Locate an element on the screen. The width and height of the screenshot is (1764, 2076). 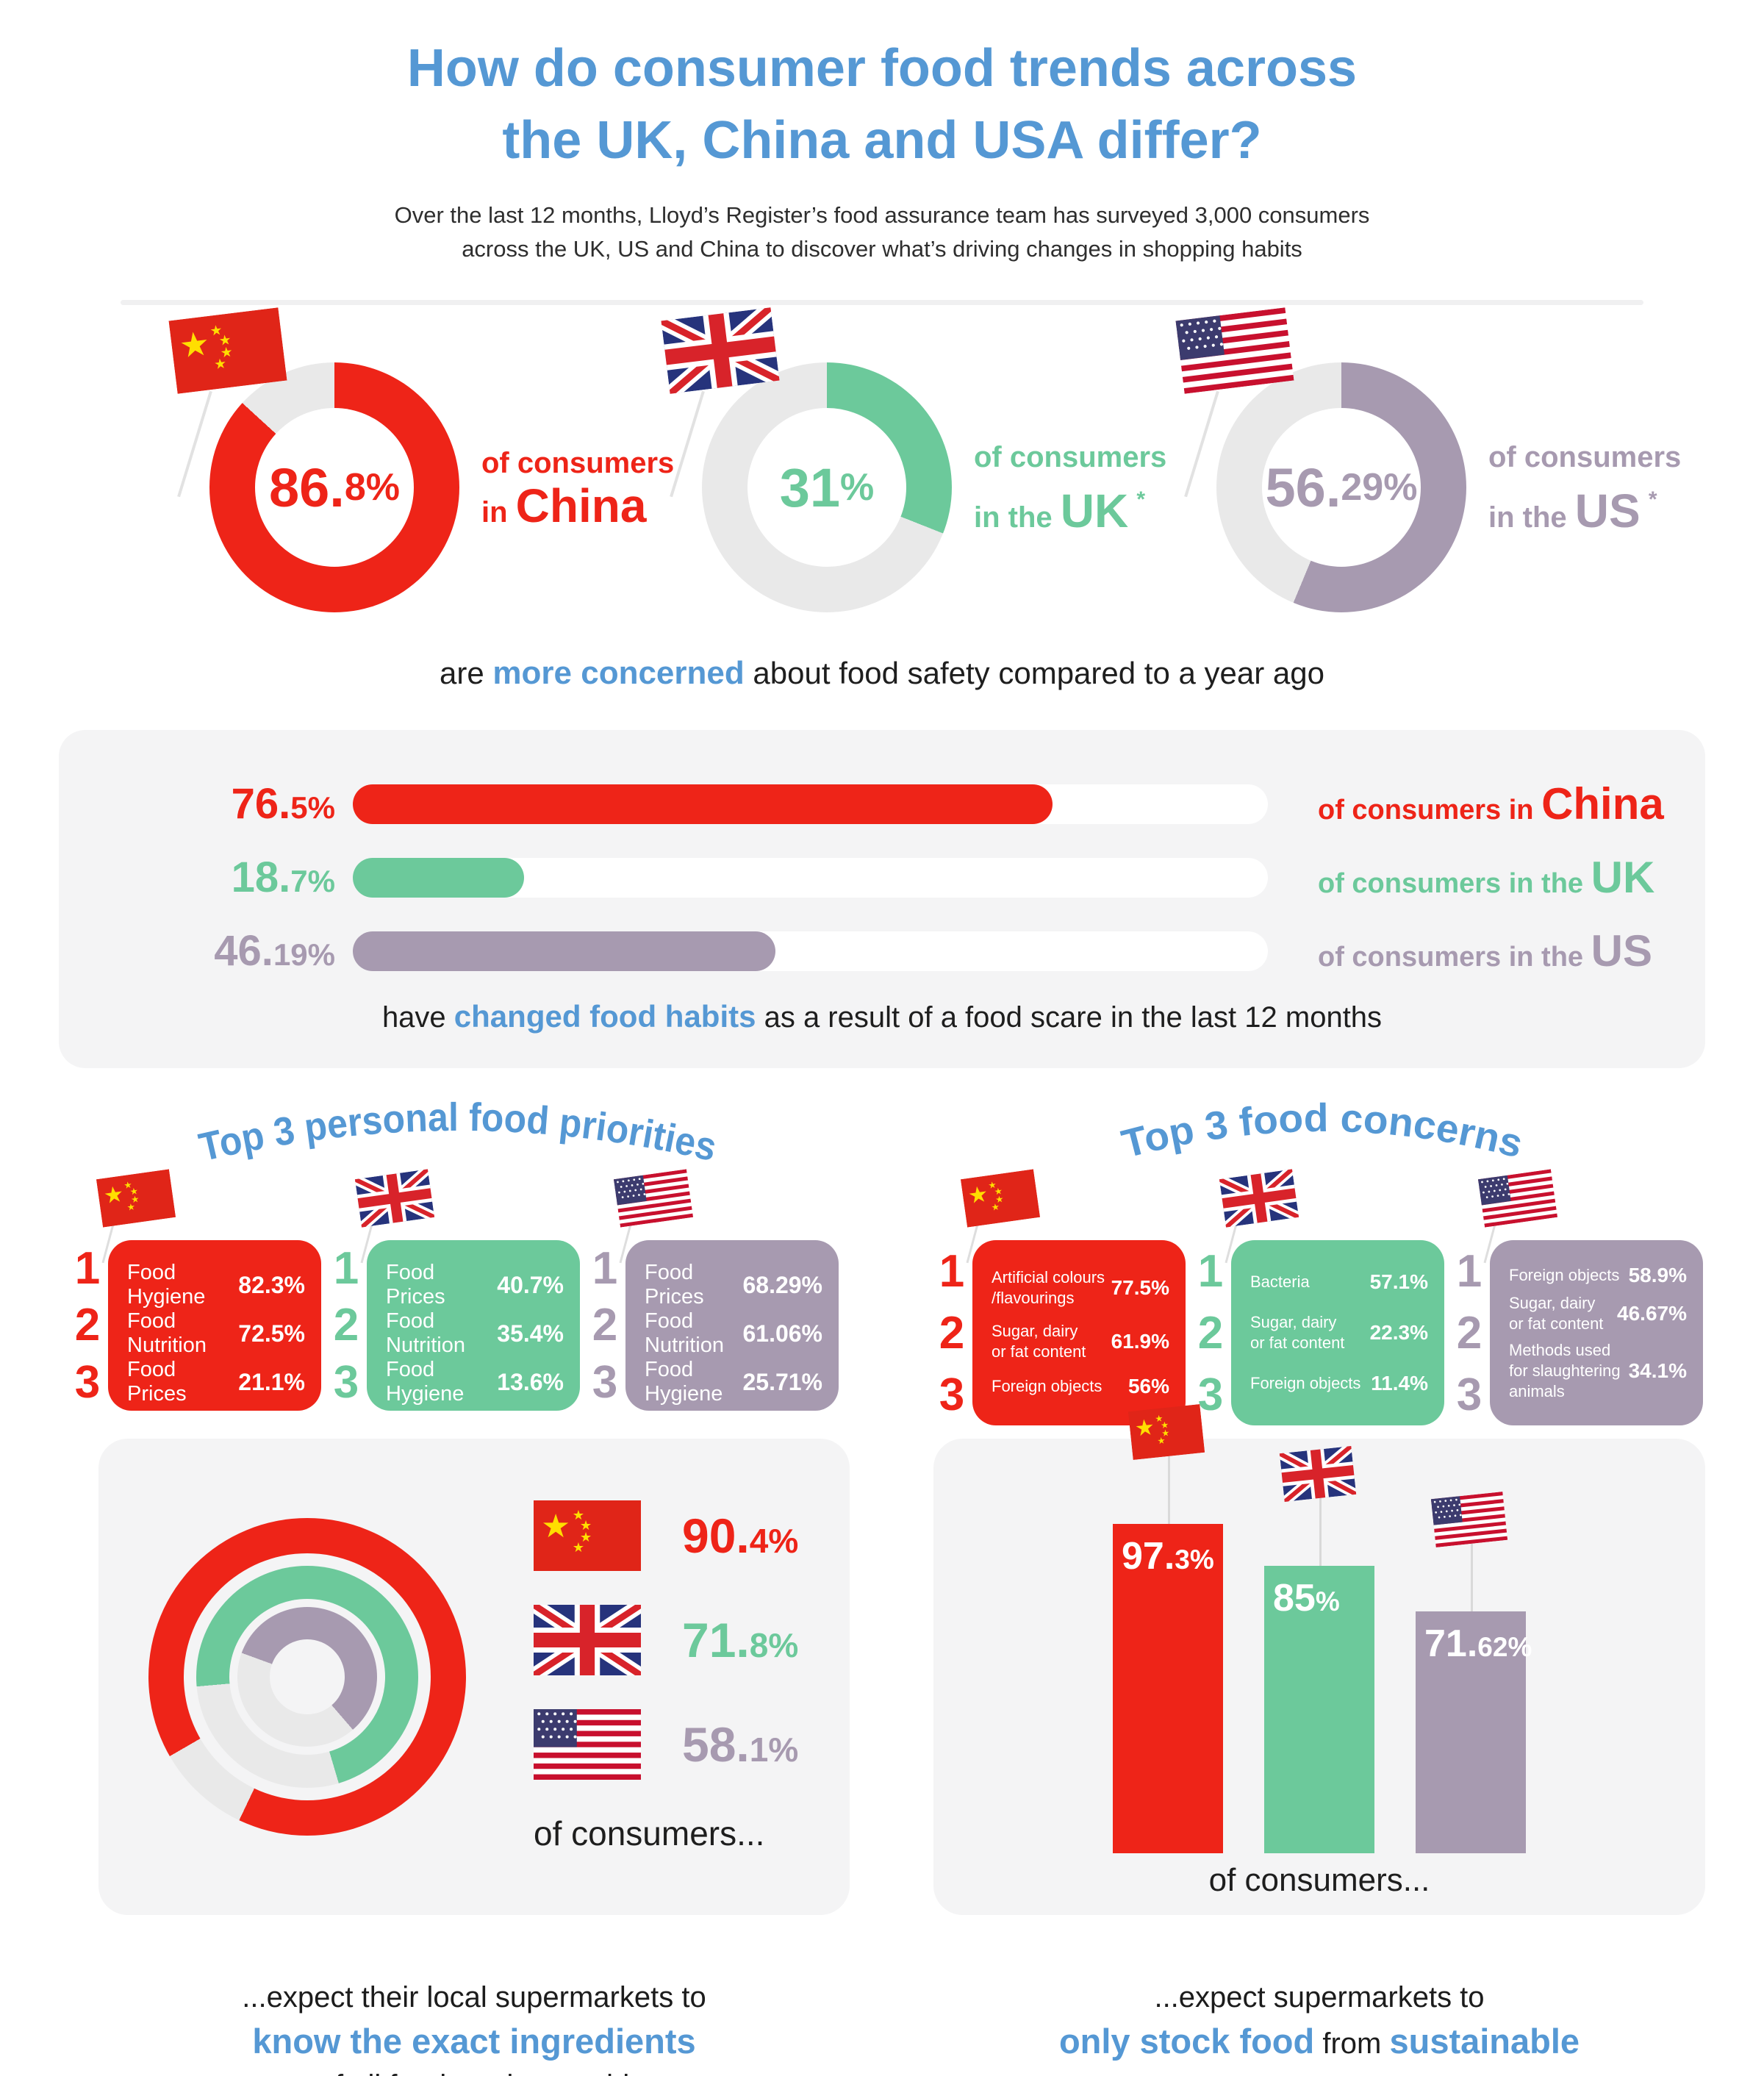
uk-donut-chart: 31% is located at coordinates (806, 460).